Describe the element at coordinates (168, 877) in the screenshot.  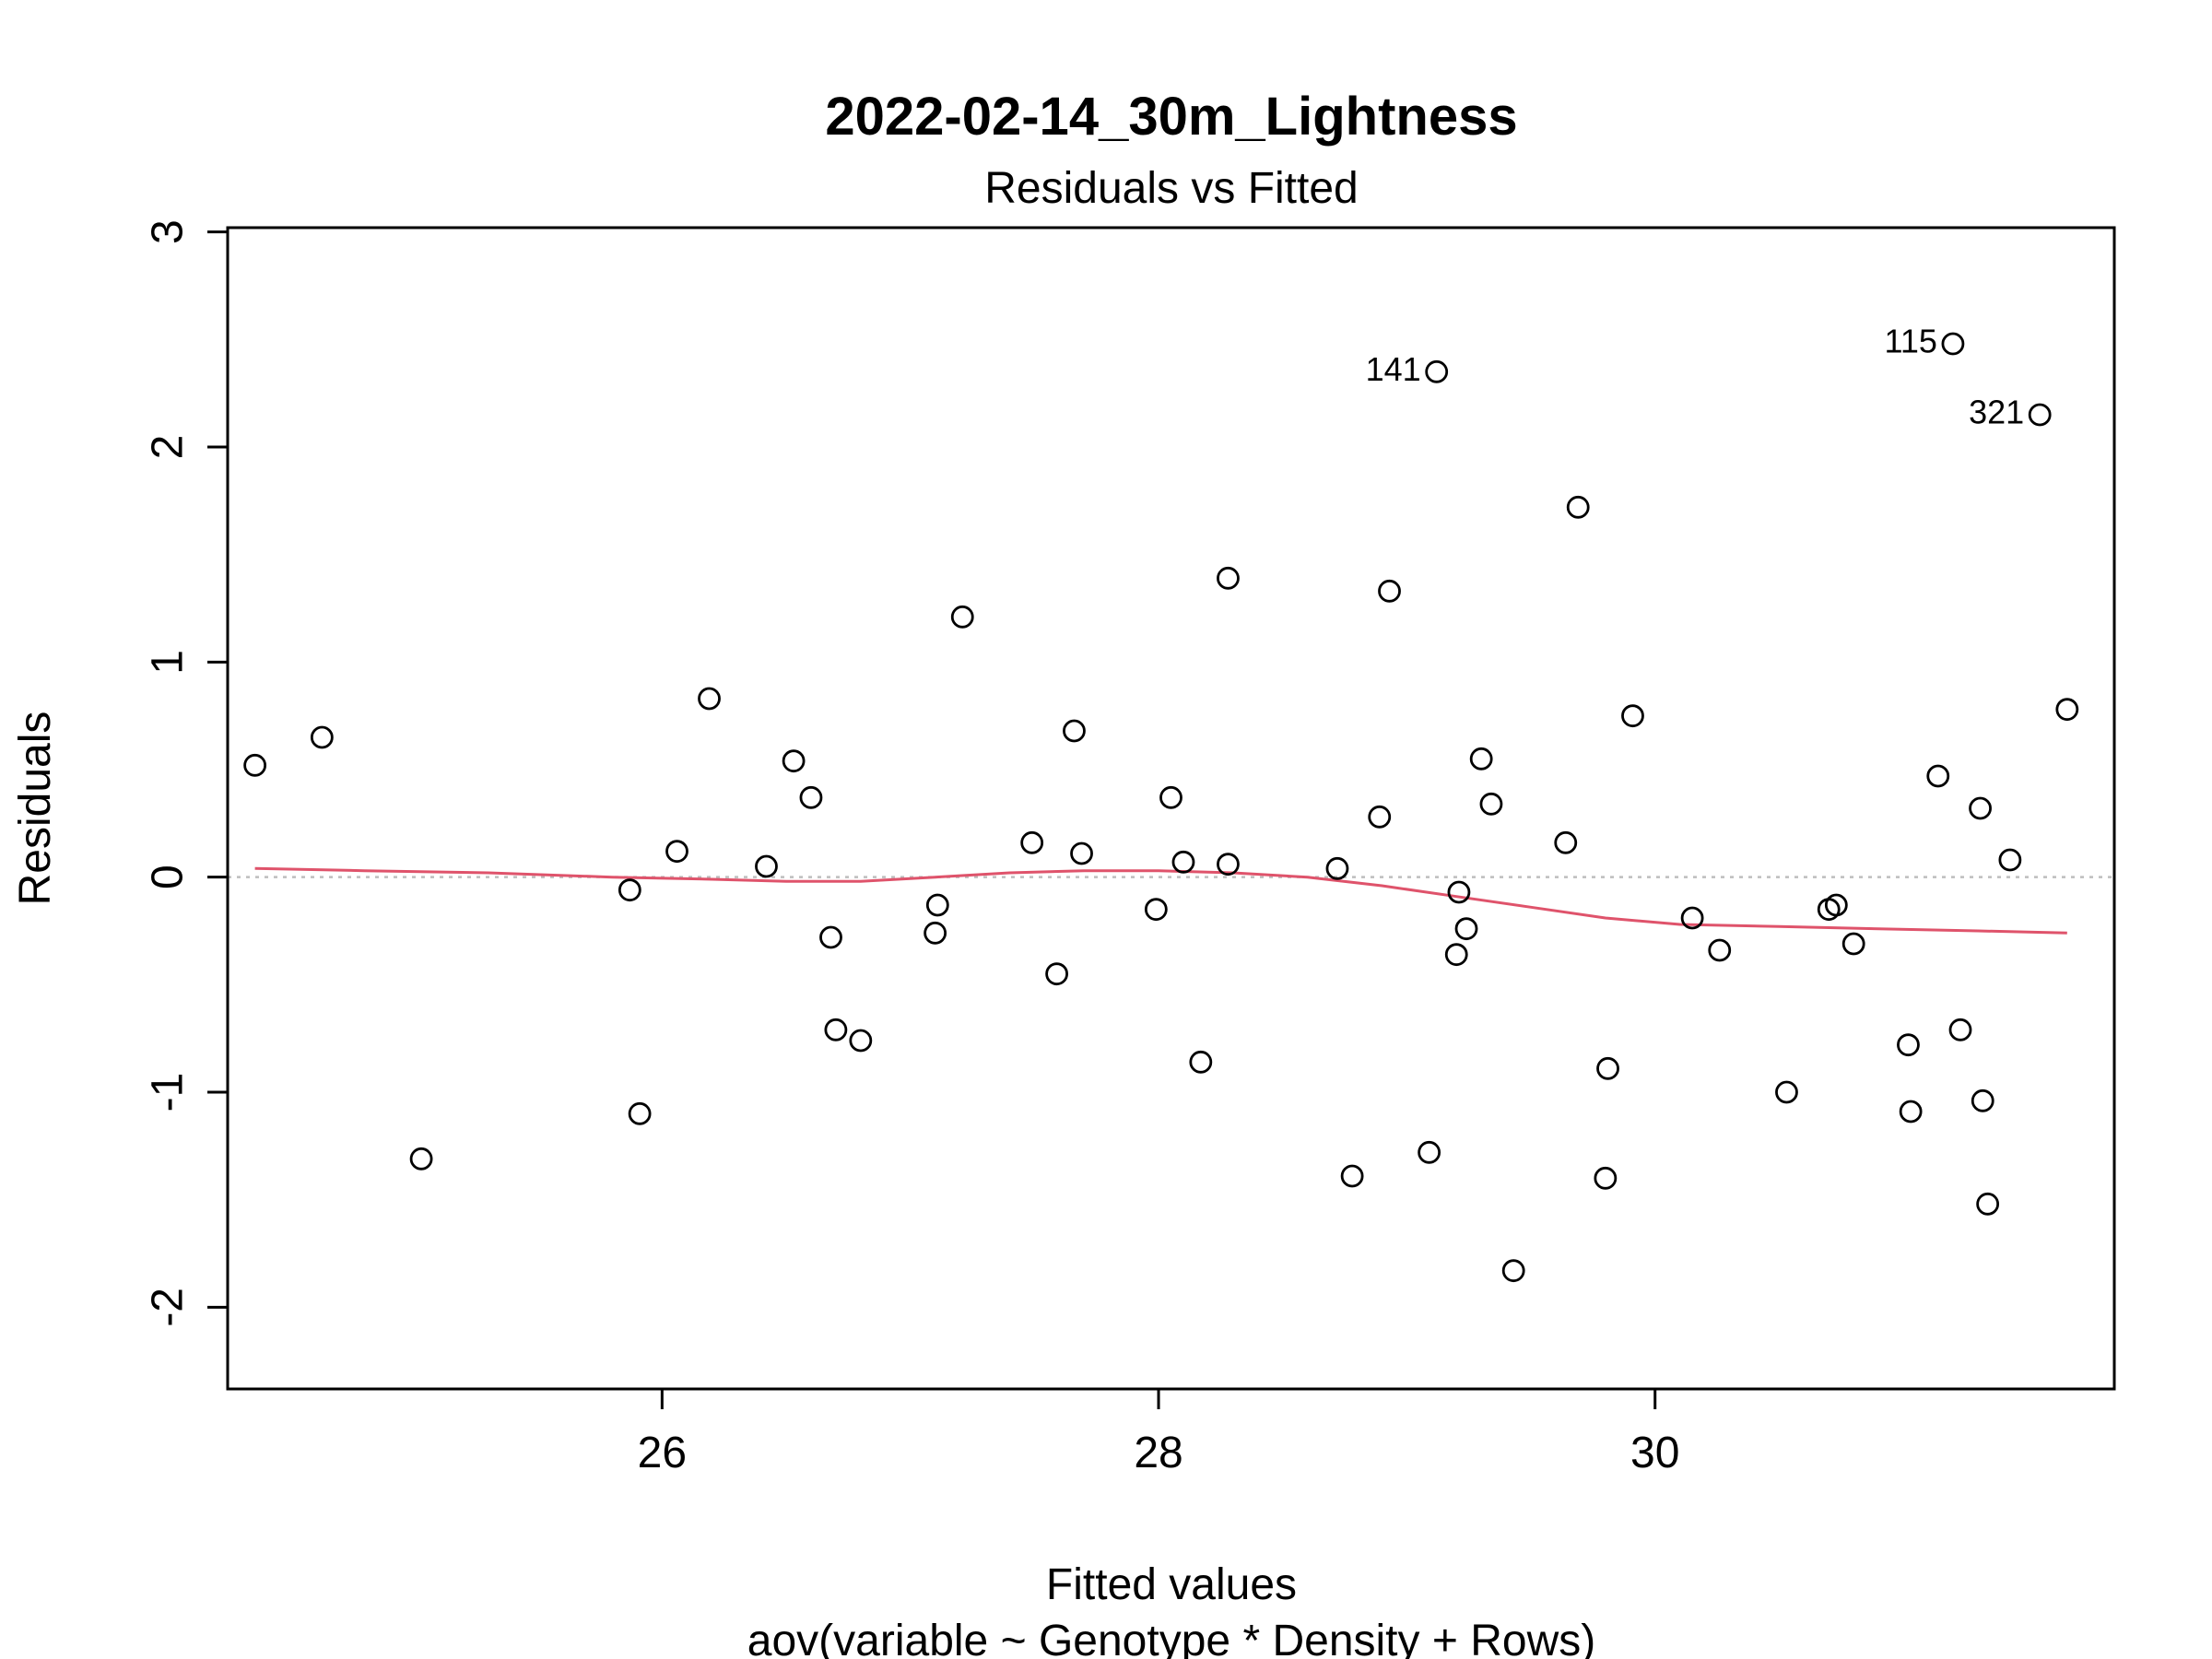
I see `y-tick-label: 0` at that location.